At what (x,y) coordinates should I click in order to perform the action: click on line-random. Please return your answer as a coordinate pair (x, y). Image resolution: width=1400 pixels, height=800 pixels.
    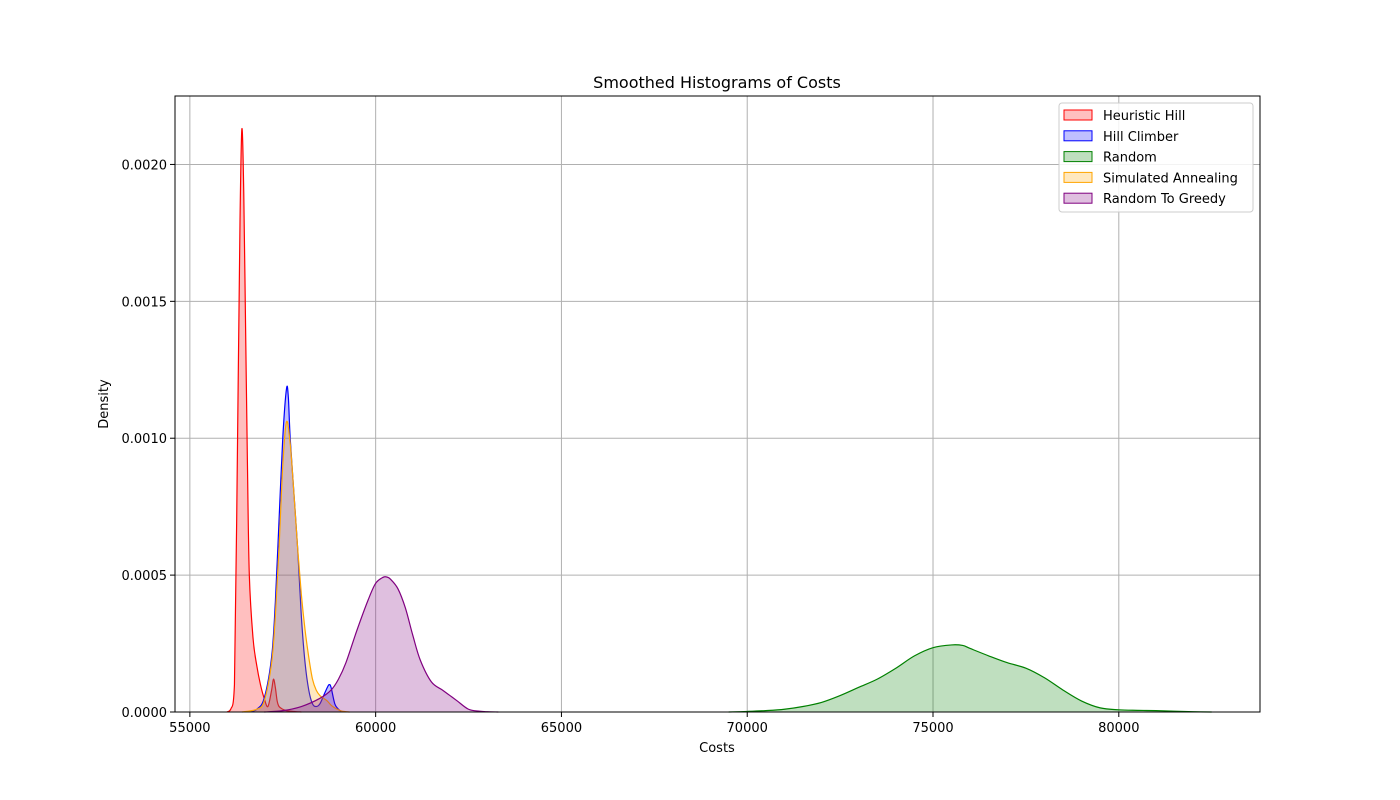
    Looking at the image, I should click on (970, 678).